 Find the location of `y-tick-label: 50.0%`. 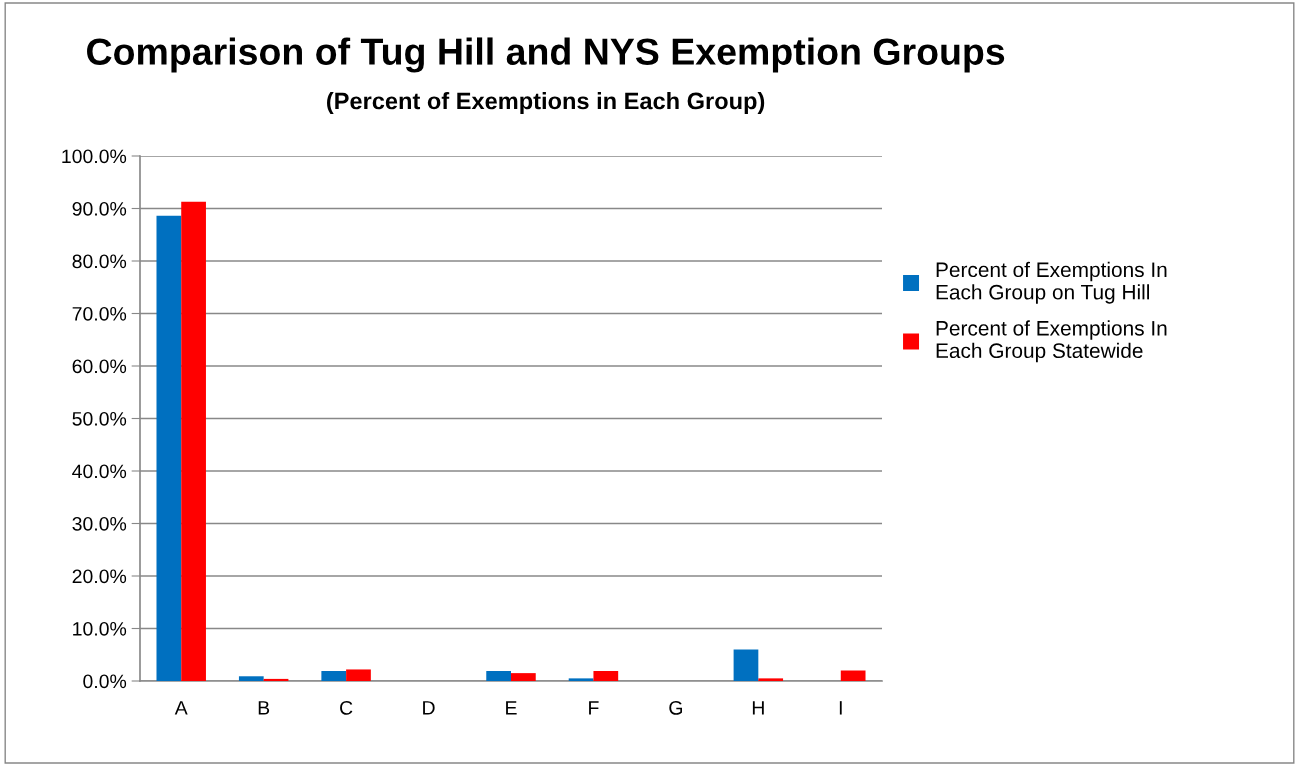

y-tick-label: 50.0% is located at coordinates (99, 418).